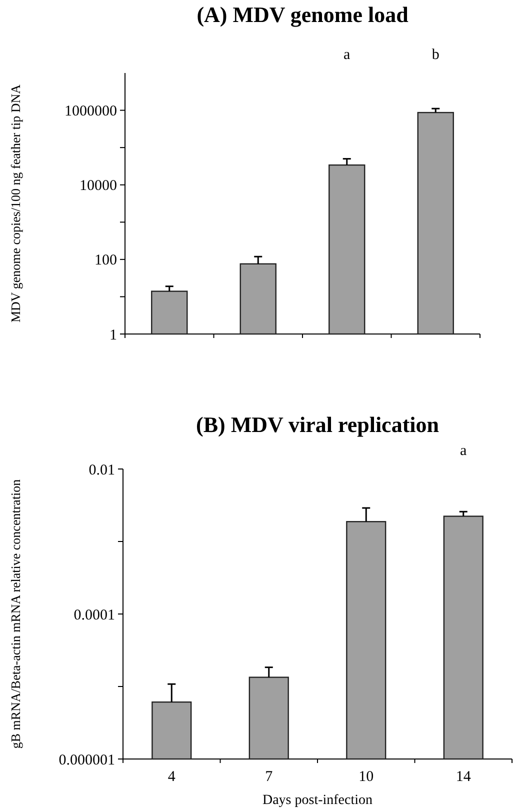 The image size is (513, 812). I want to click on y-axis-title: gB mRNA/Beta-actin mRNA relative concentration, so click(15, 613).